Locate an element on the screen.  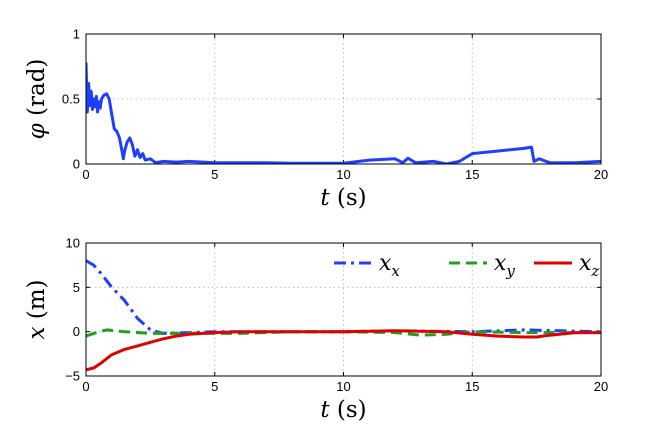
y-tick-label: 0.5 is located at coordinates (71, 99).